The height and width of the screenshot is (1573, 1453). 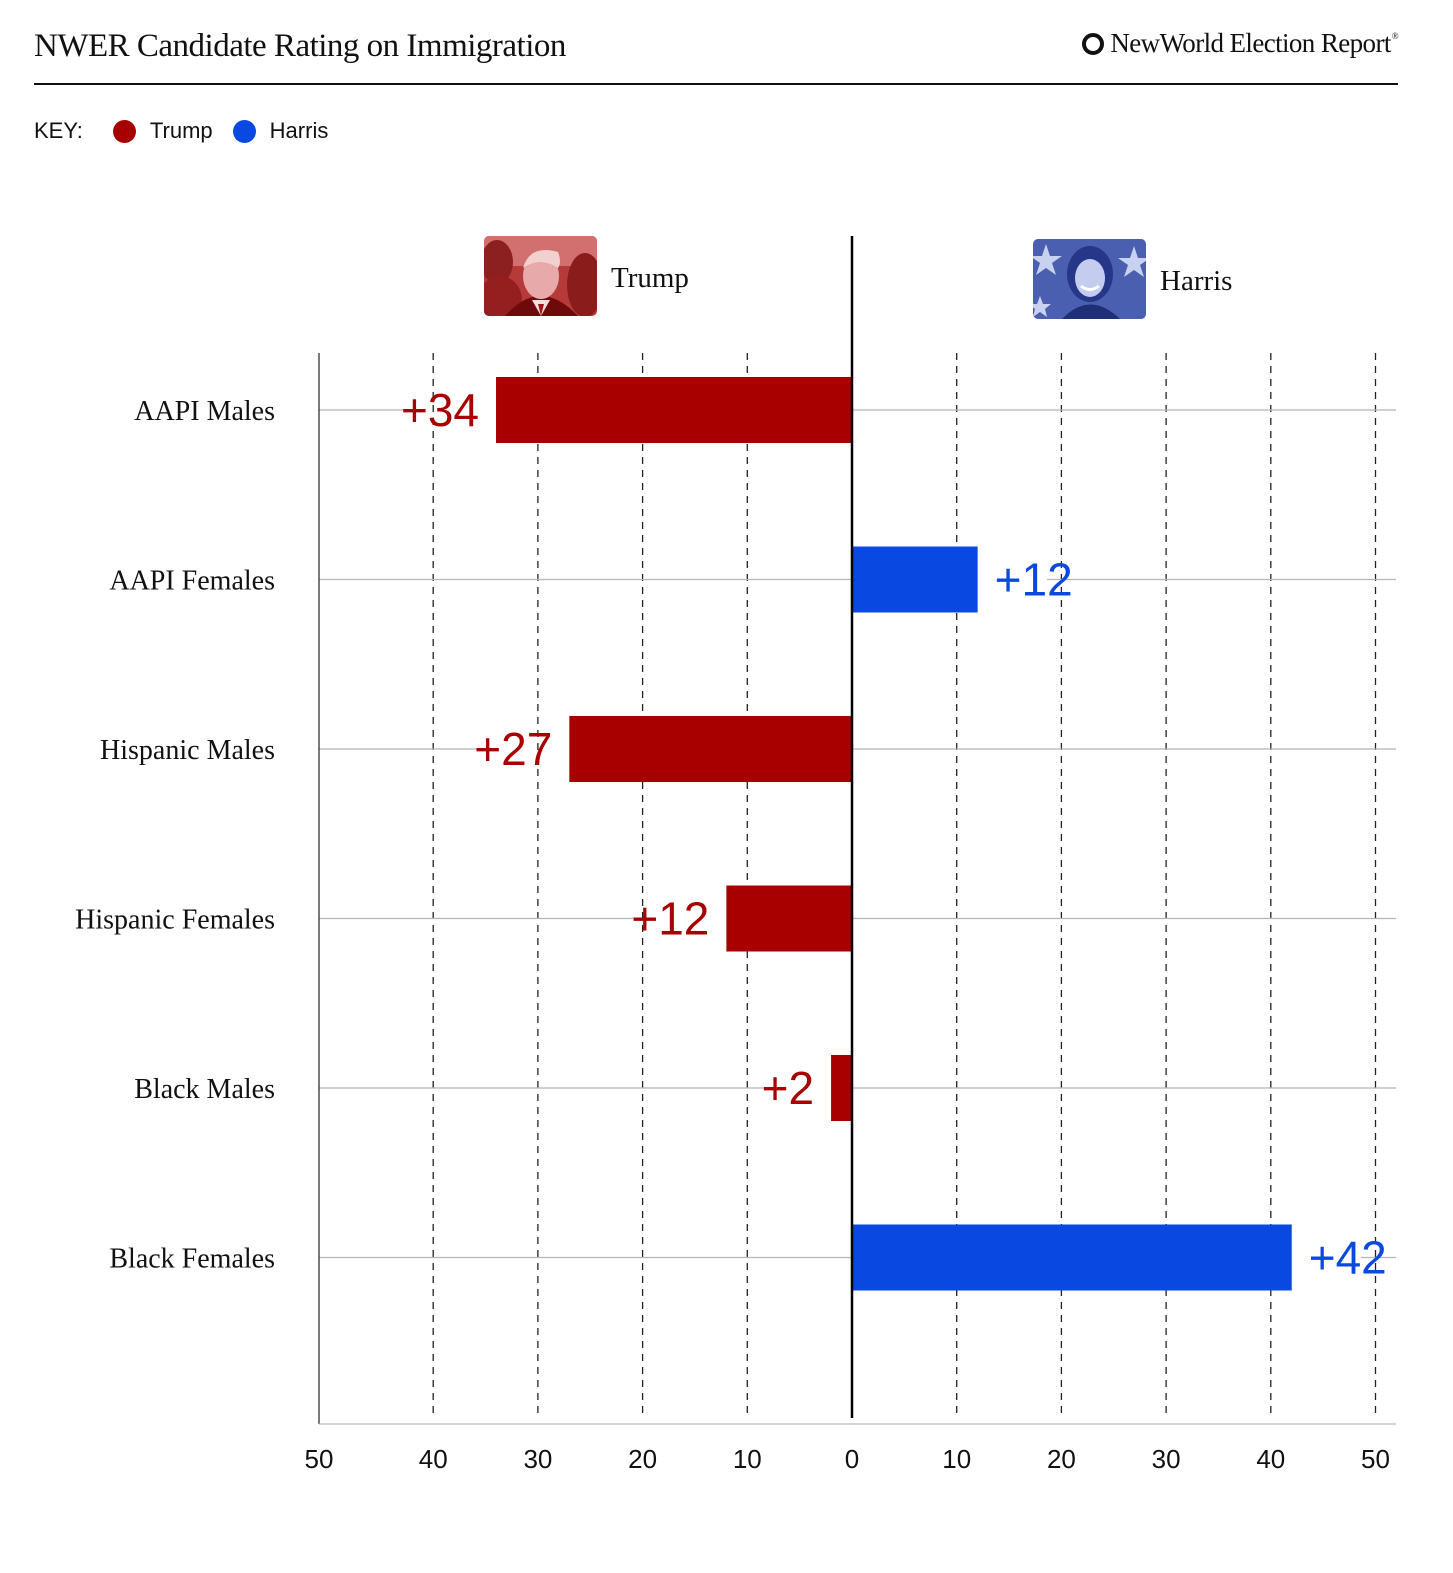 What do you see at coordinates (540, 276) in the screenshot?
I see `trump-portrait-photo` at bounding box center [540, 276].